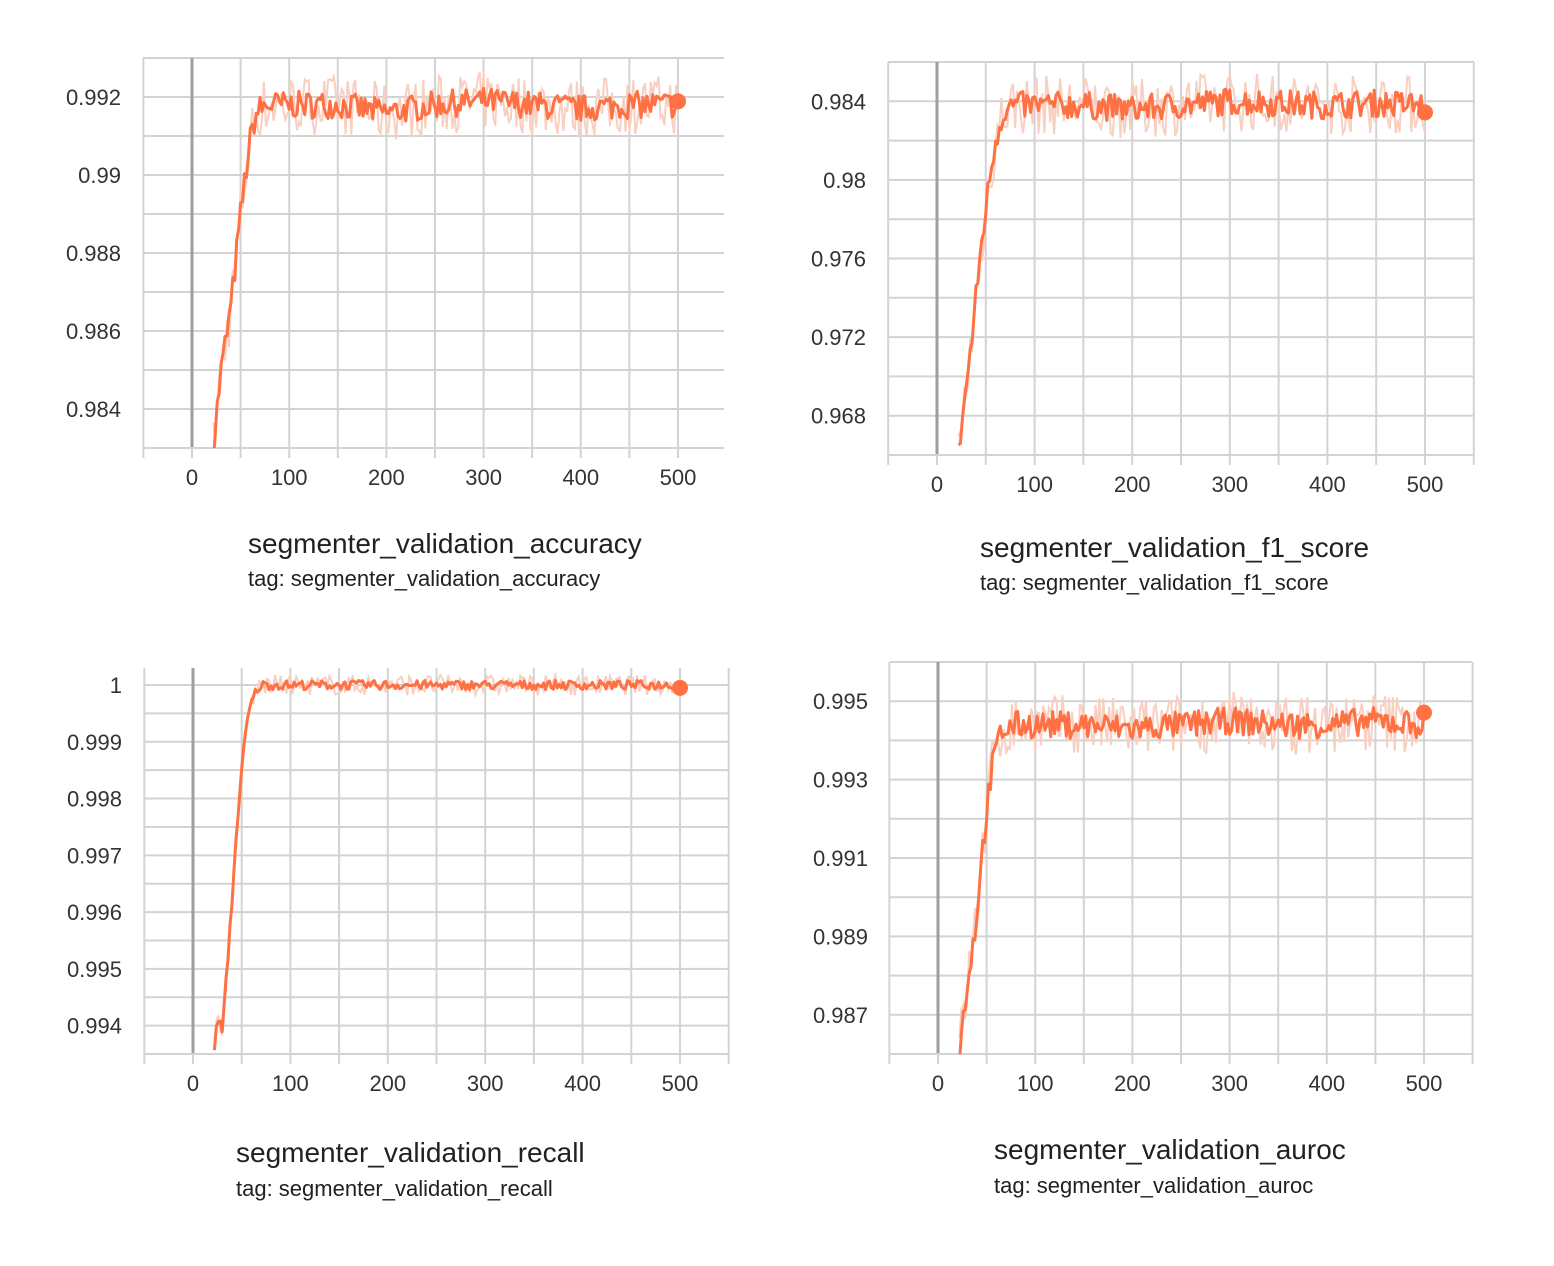 Image resolution: width=1554 pixels, height=1266 pixels. Describe the element at coordinates (93, 331) in the screenshot. I see `y-tick-label: 0.986` at that location.